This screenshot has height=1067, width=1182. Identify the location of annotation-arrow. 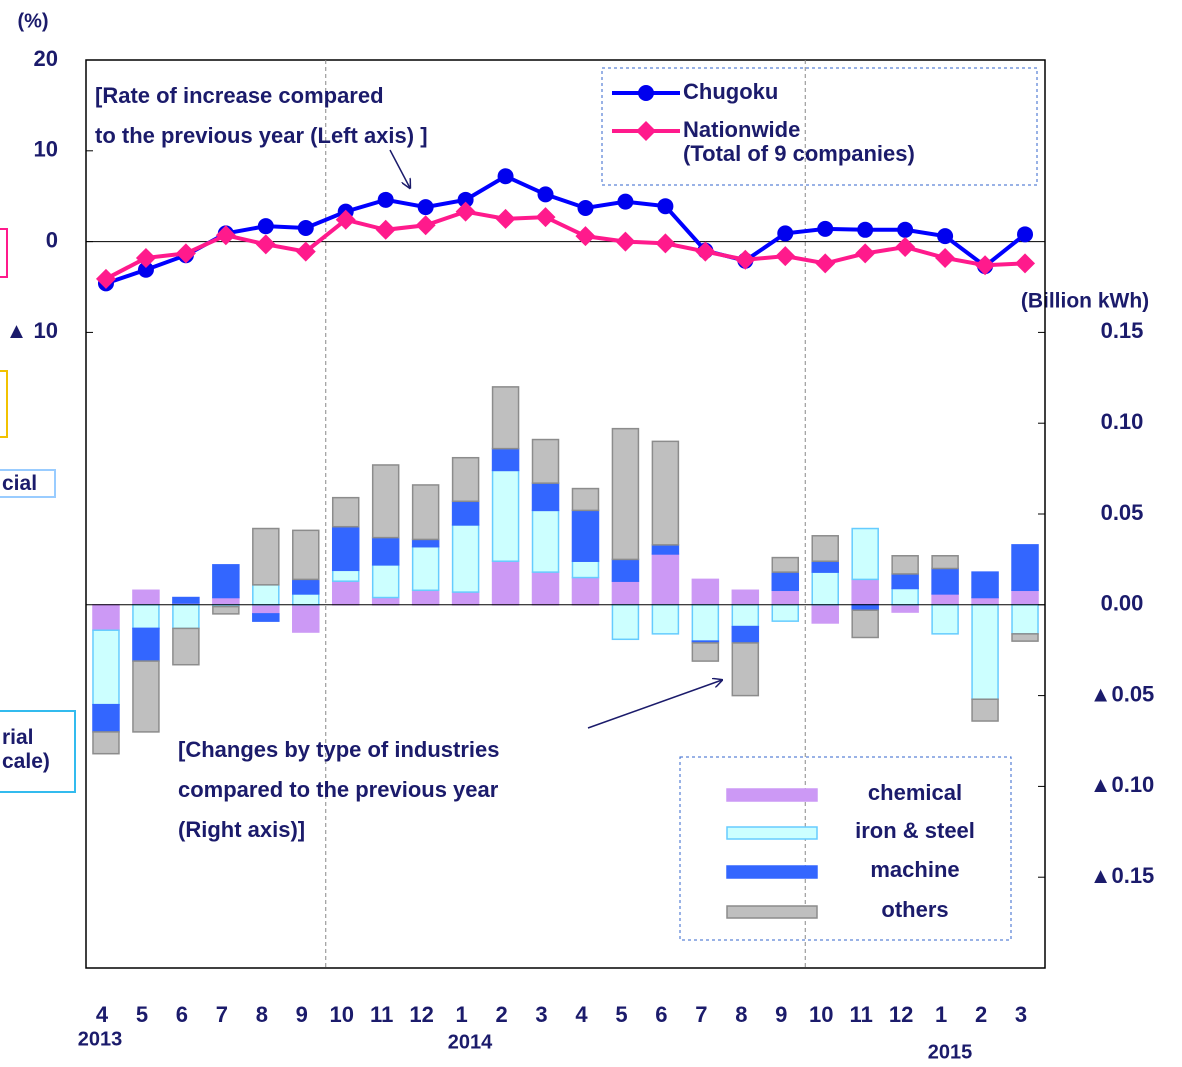
(654, 704).